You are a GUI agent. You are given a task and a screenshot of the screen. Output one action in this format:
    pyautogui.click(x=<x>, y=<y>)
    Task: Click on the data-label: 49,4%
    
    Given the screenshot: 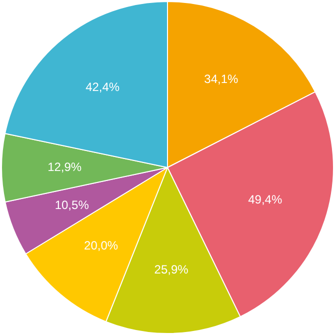 What is the action you would take?
    pyautogui.click(x=265, y=199)
    